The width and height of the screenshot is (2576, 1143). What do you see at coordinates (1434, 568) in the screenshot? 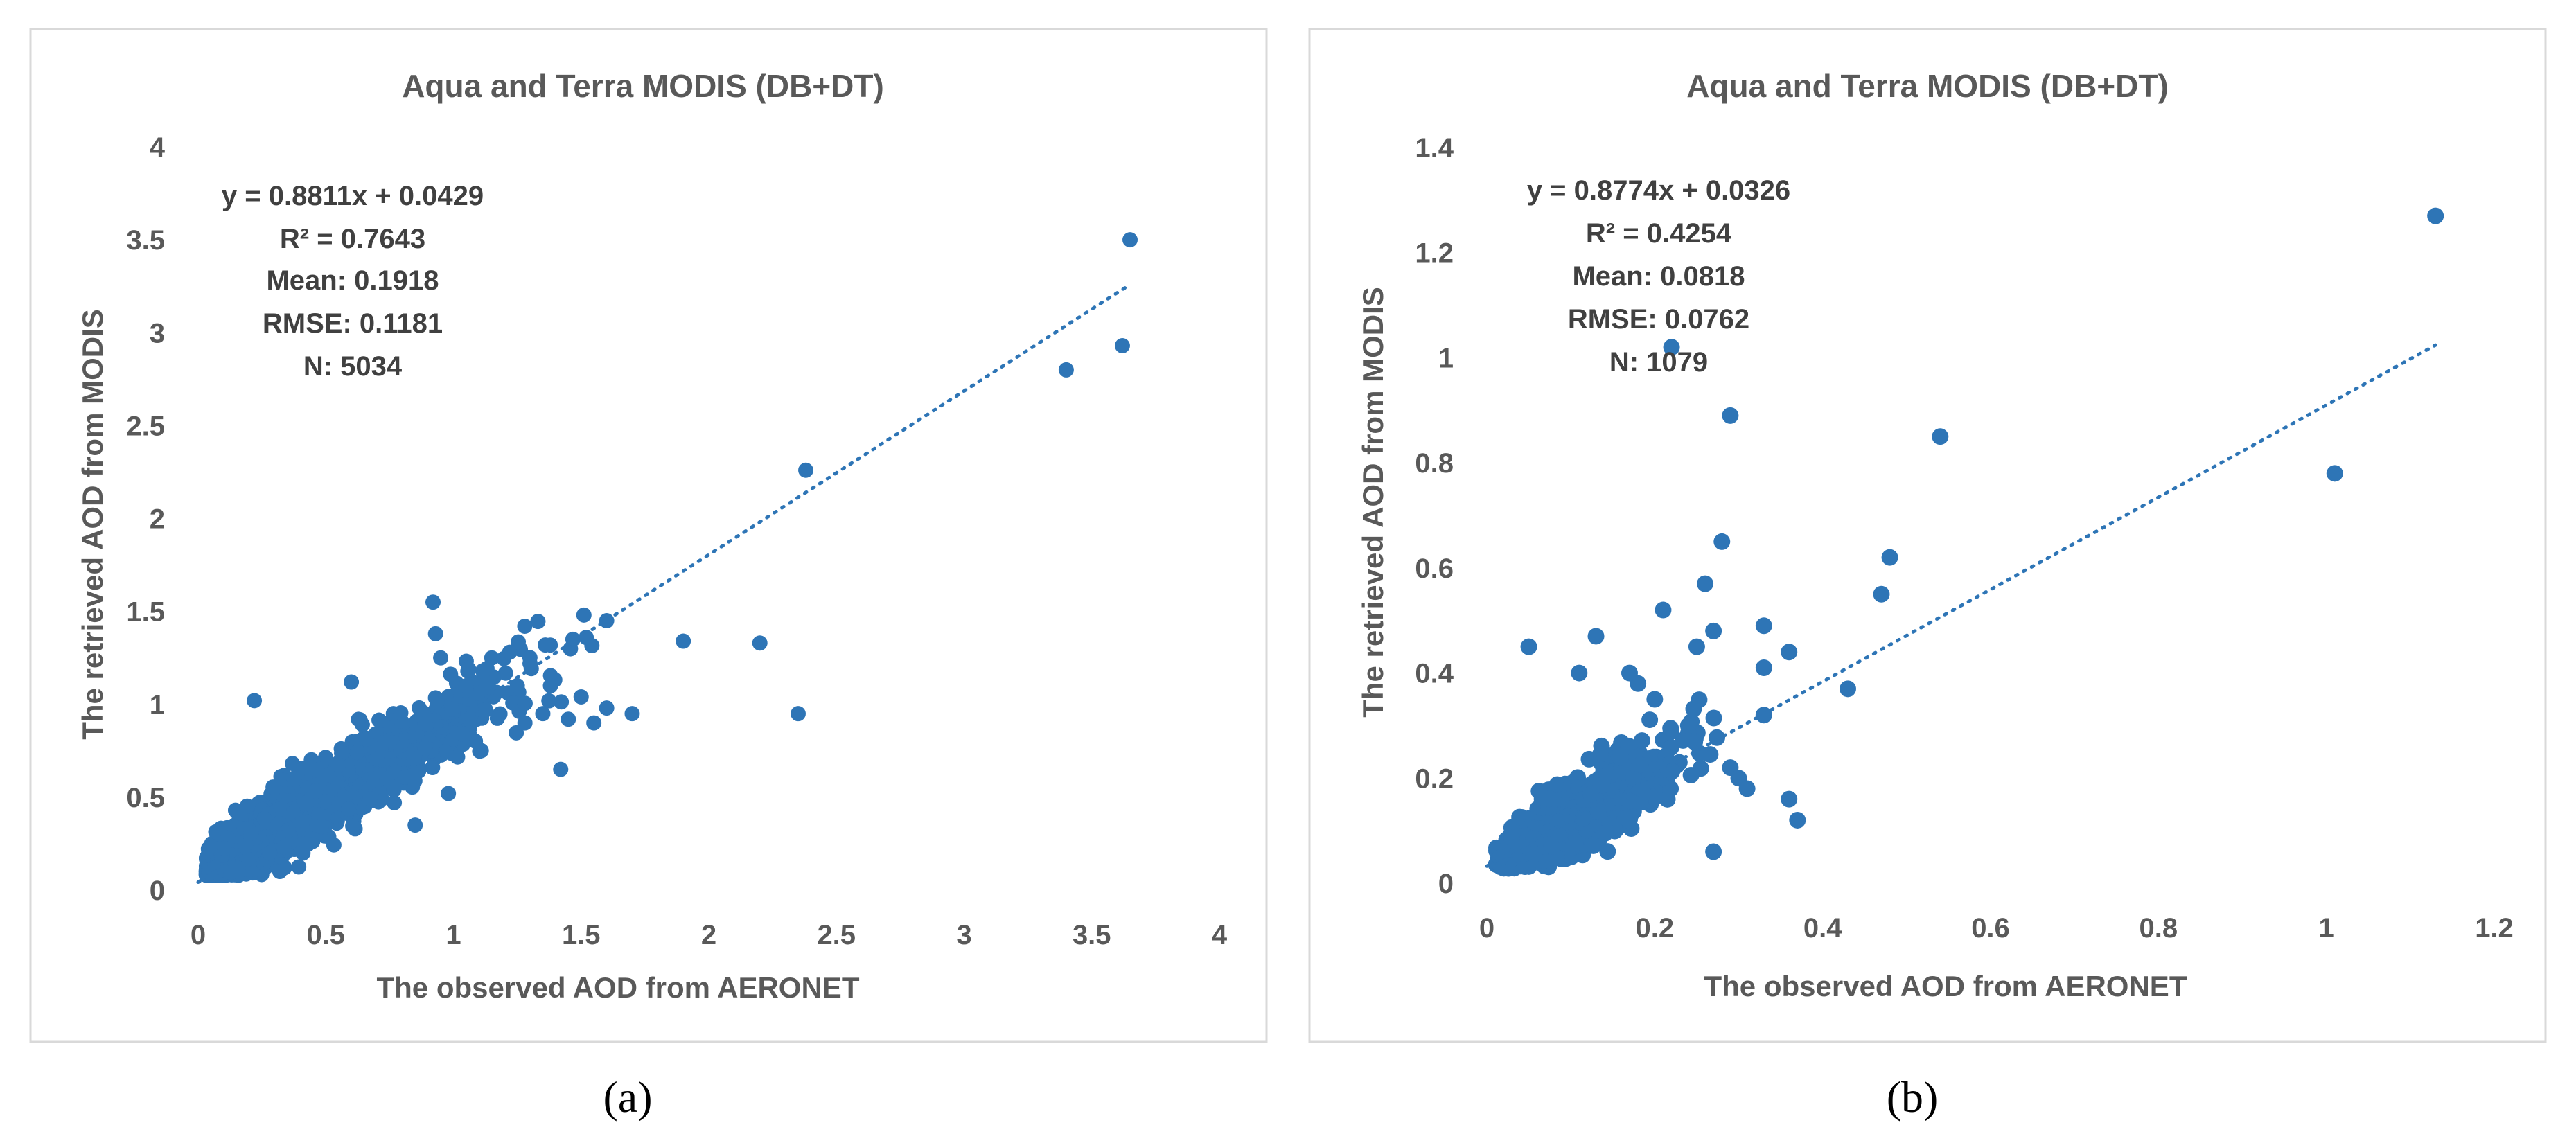
I see `y-tick-label: 0.6` at bounding box center [1434, 568].